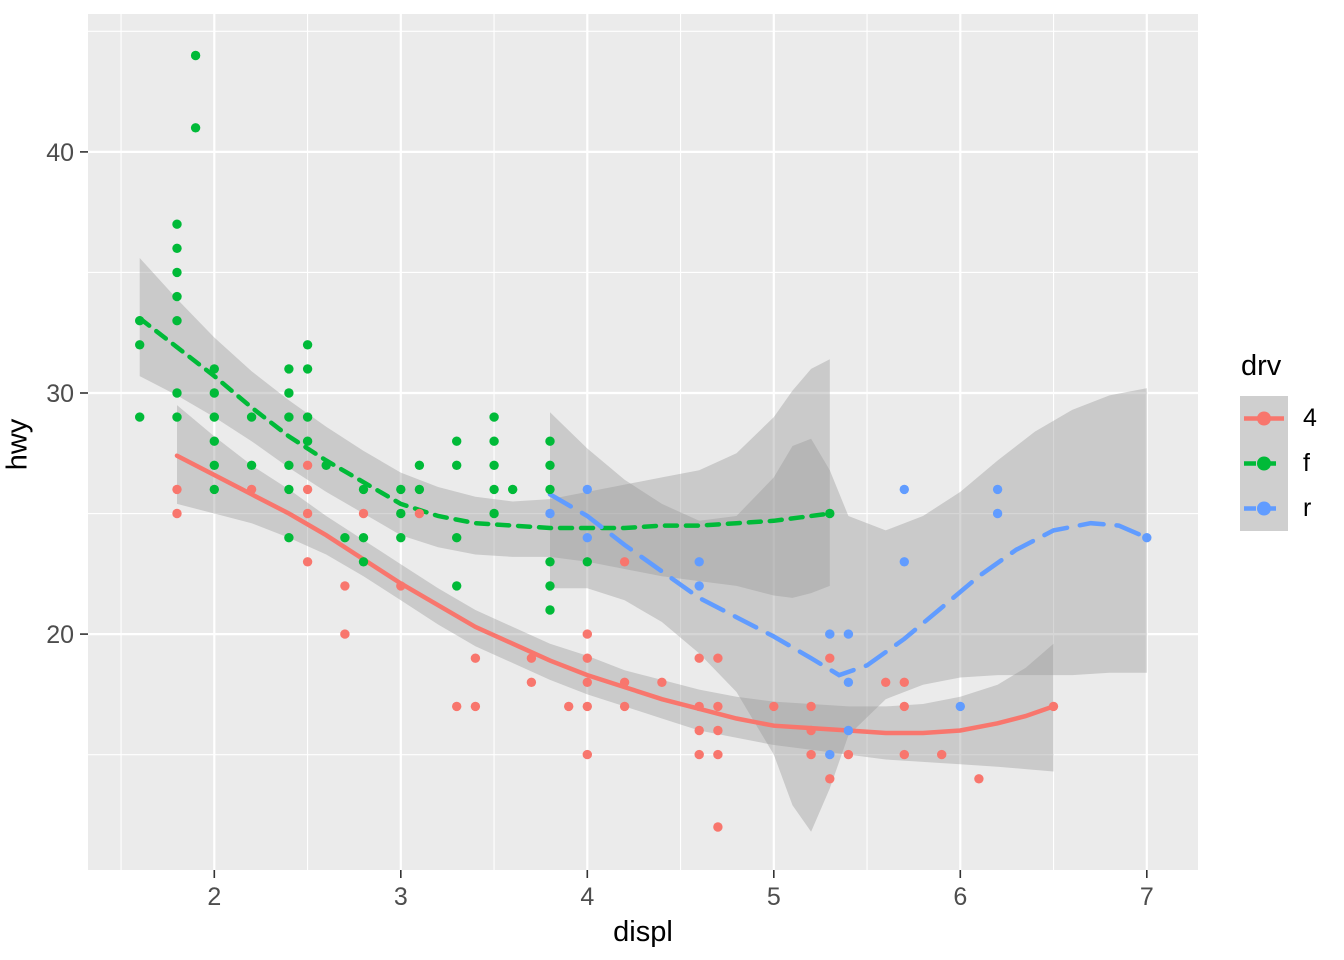  Describe the element at coordinates (680, 897) in the screenshot. I see `x-tick-labels: 2 3 4 5 6 7` at that location.